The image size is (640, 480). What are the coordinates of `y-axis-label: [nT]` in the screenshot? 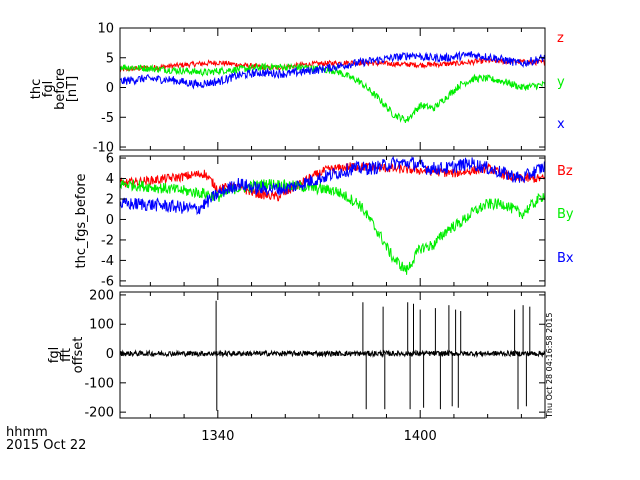 It's located at (72, 89).